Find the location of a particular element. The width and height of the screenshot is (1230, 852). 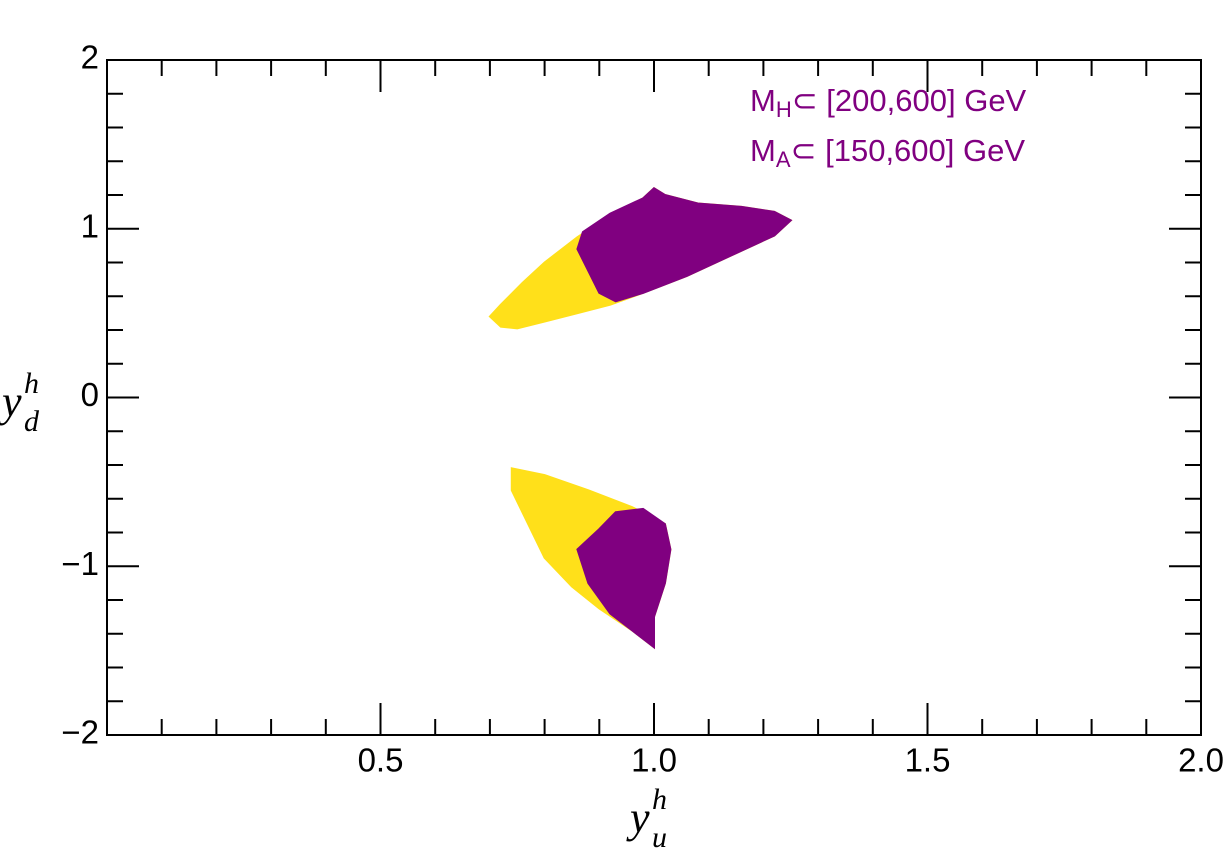

annotation-rest: ⊂ [150,600] GeV is located at coordinates (908, 150).